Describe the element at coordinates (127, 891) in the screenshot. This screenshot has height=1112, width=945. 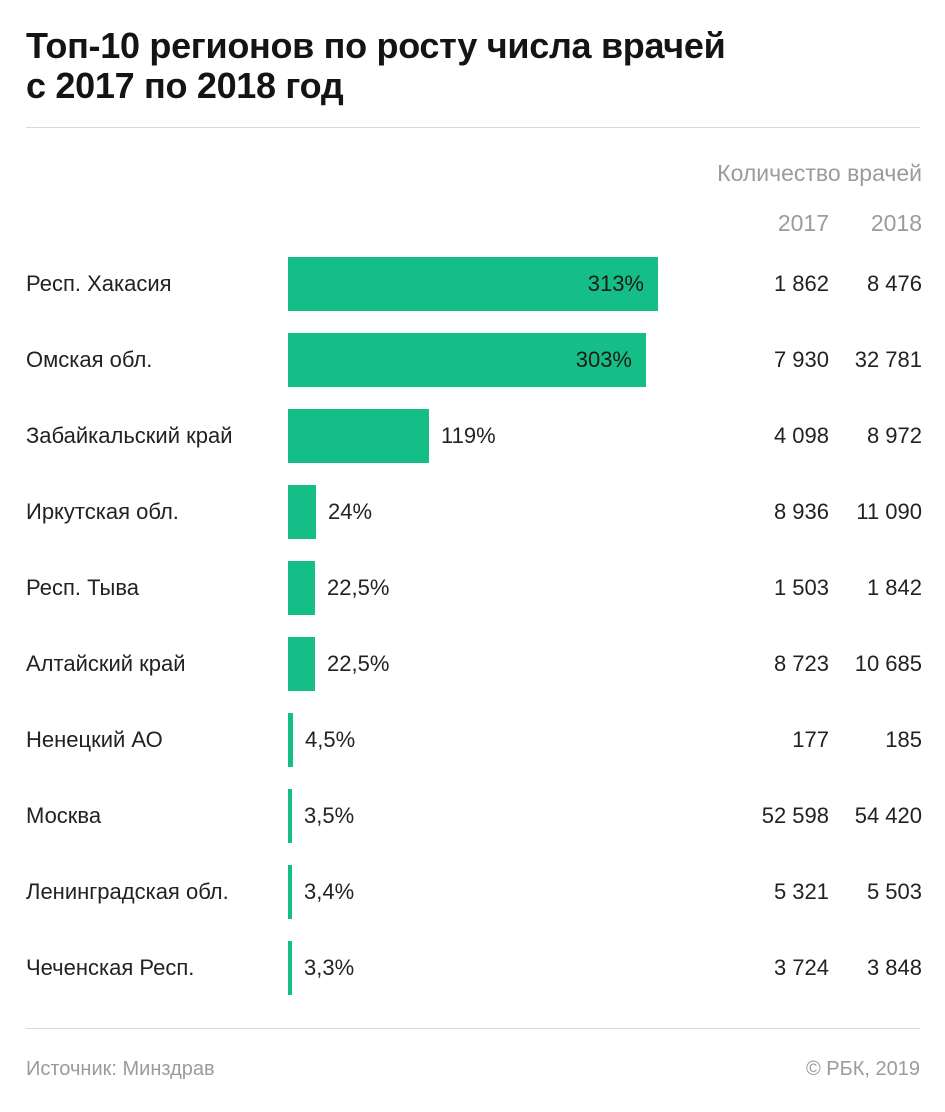
I see `region-label: Ленинградская обл.` at that location.